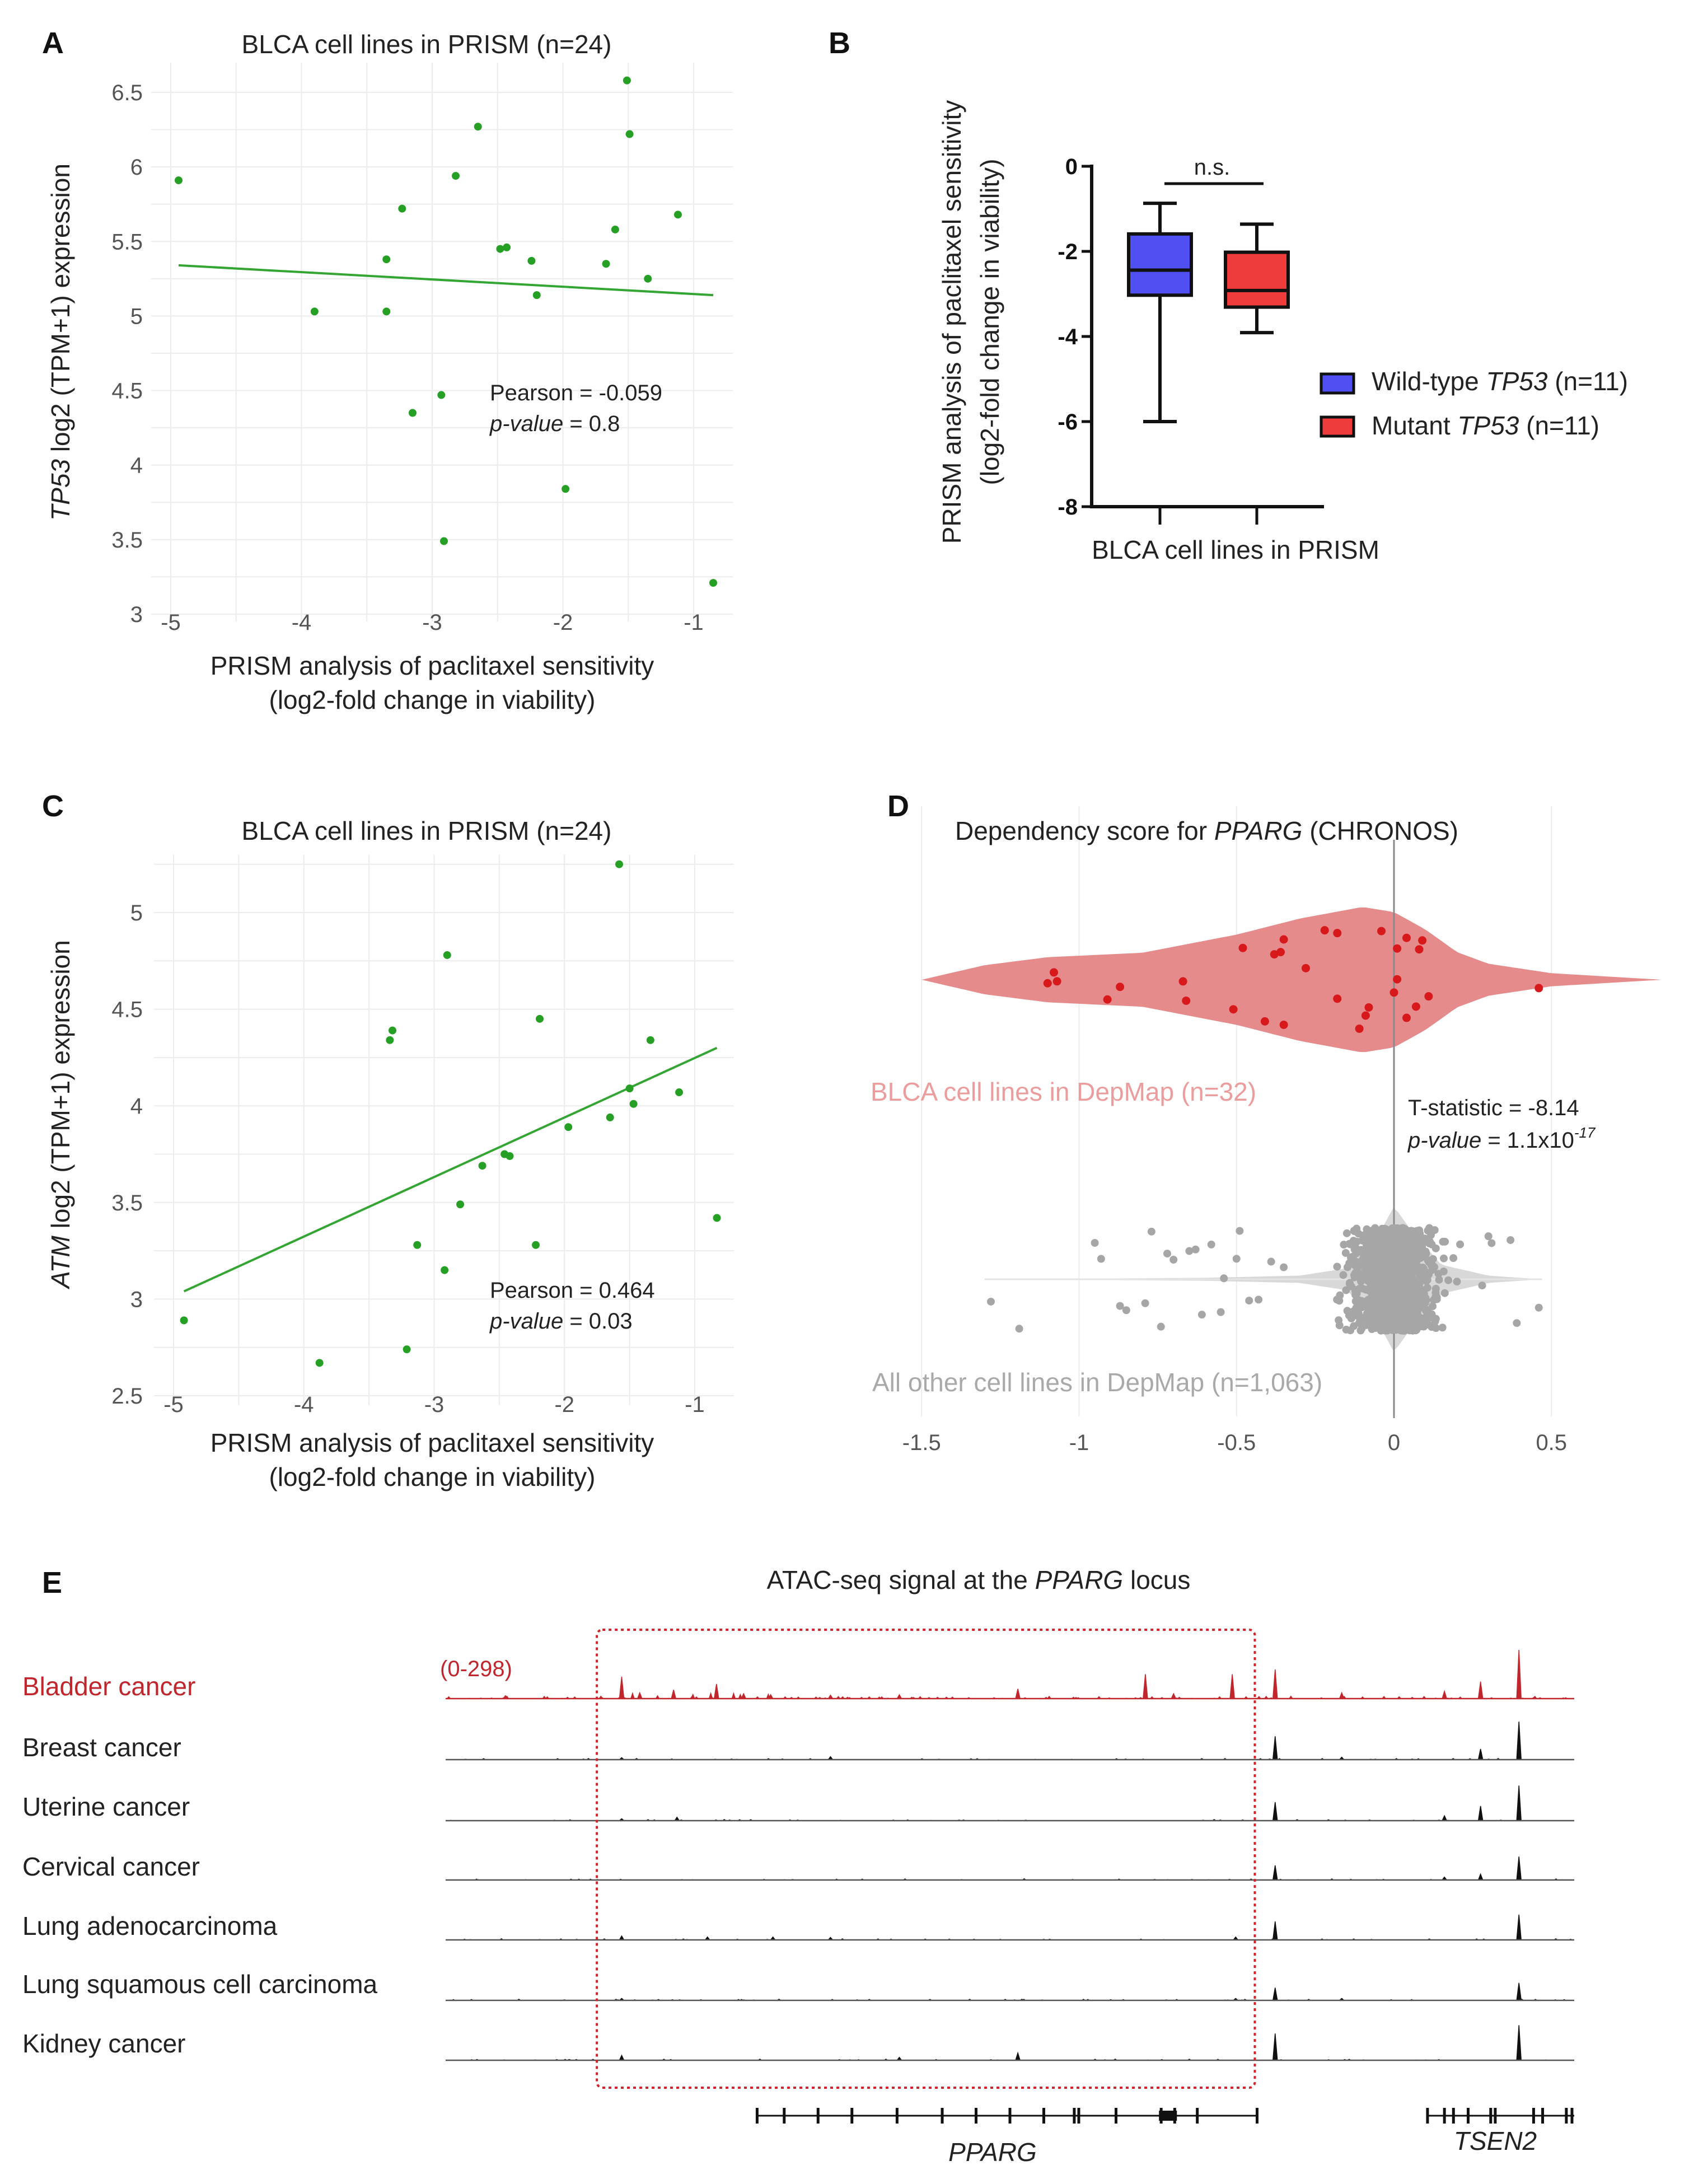  Describe the element at coordinates (1068, 422) in the screenshot. I see `y-tick-label: -6` at that location.